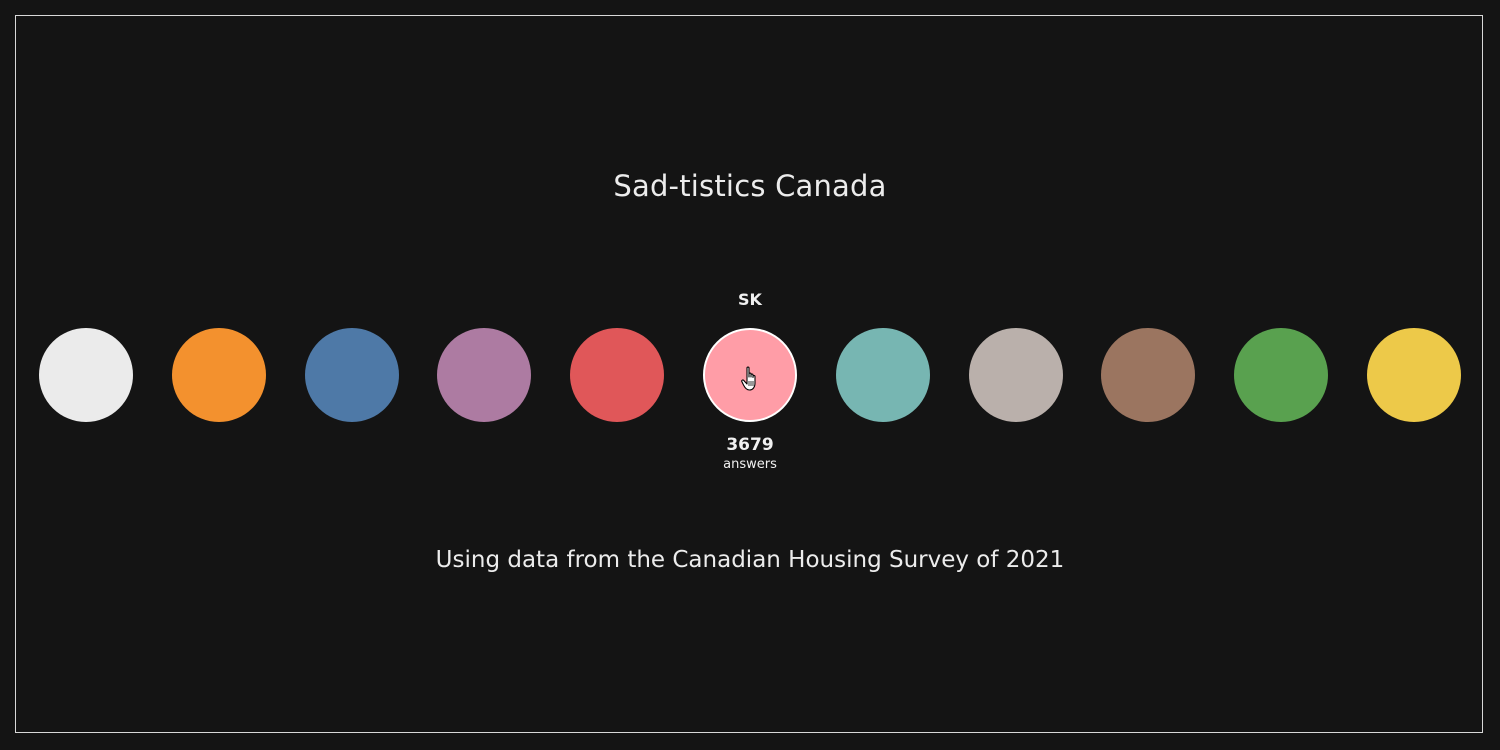 Image resolution: width=1500 pixels, height=750 pixels. What do you see at coordinates (748, 378) in the screenshot?
I see `hand-pointer-icon` at bounding box center [748, 378].